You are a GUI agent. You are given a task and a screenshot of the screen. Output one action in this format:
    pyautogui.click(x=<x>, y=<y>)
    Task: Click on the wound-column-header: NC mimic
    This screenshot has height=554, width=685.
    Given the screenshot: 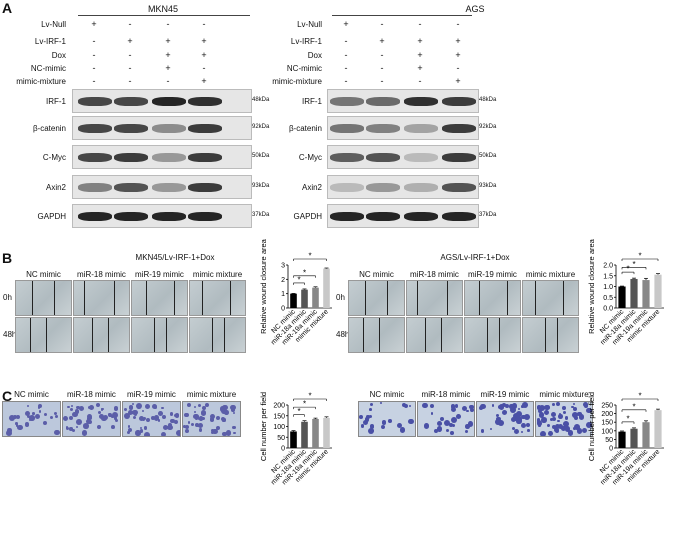 What is the action you would take?
    pyautogui.click(x=376, y=274)
    